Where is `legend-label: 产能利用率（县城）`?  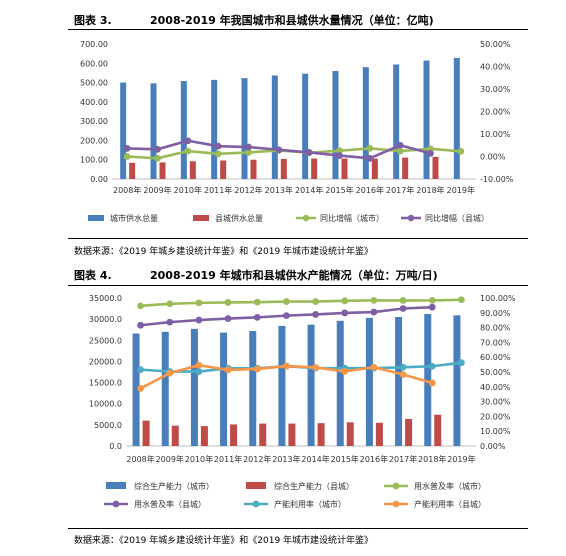
legend-label: 产能利用率（县城） is located at coordinates (450, 504).